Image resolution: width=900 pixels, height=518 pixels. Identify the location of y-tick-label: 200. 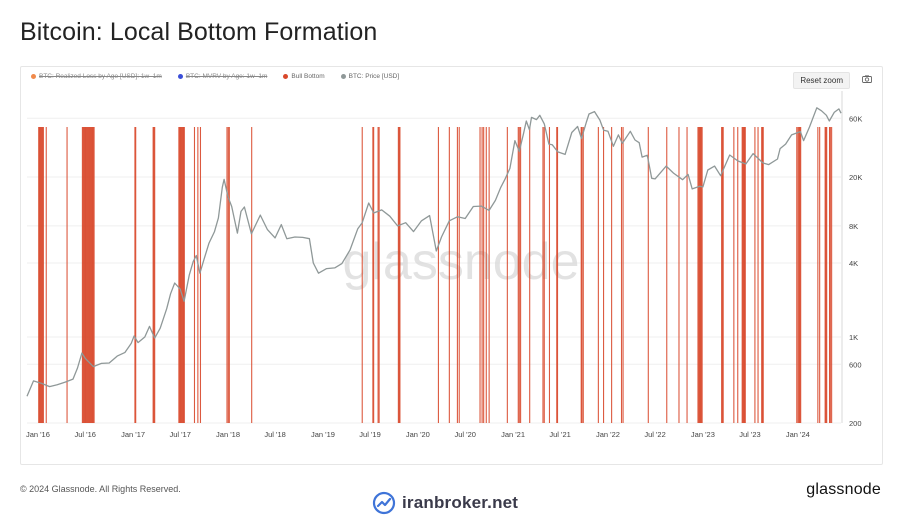
(855, 423).